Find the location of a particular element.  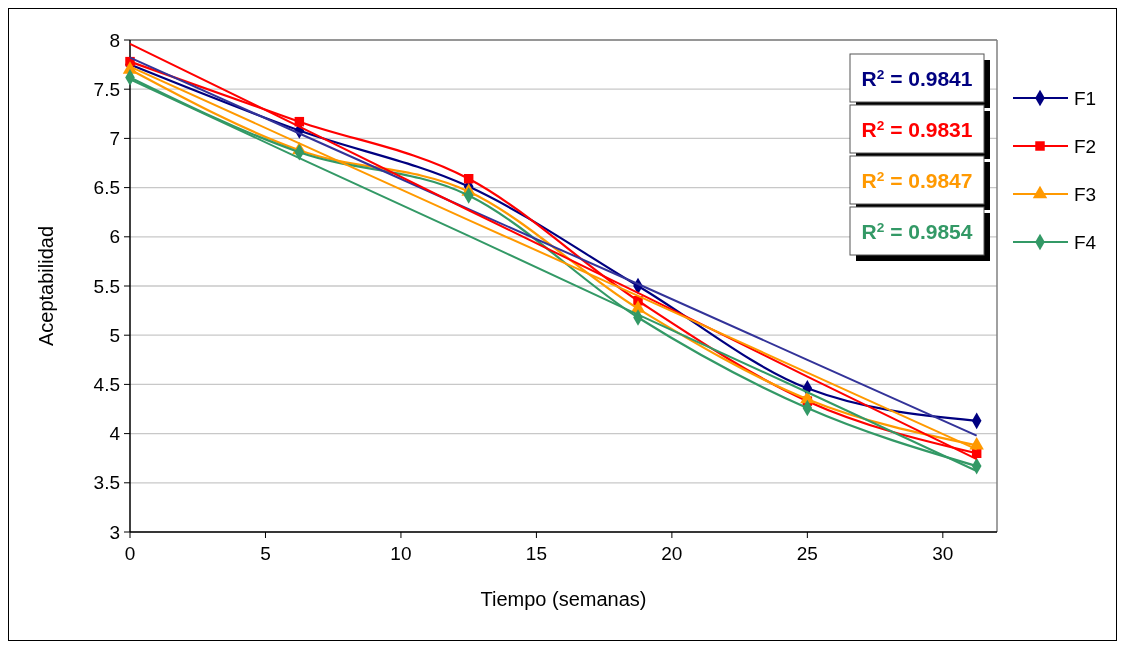

x-tick-label: 25 is located at coordinates (807, 553).